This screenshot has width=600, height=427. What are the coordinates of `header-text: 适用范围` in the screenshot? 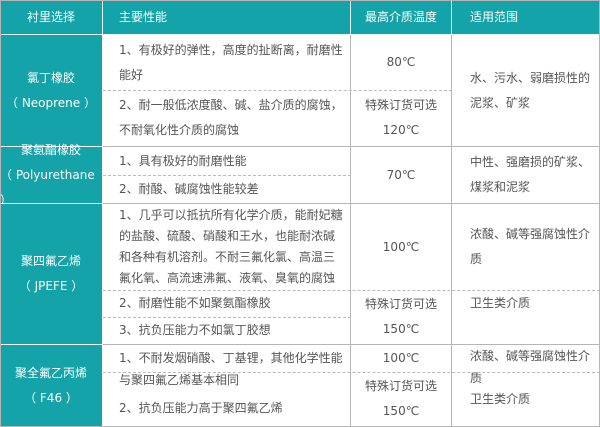 It's located at (494, 16).